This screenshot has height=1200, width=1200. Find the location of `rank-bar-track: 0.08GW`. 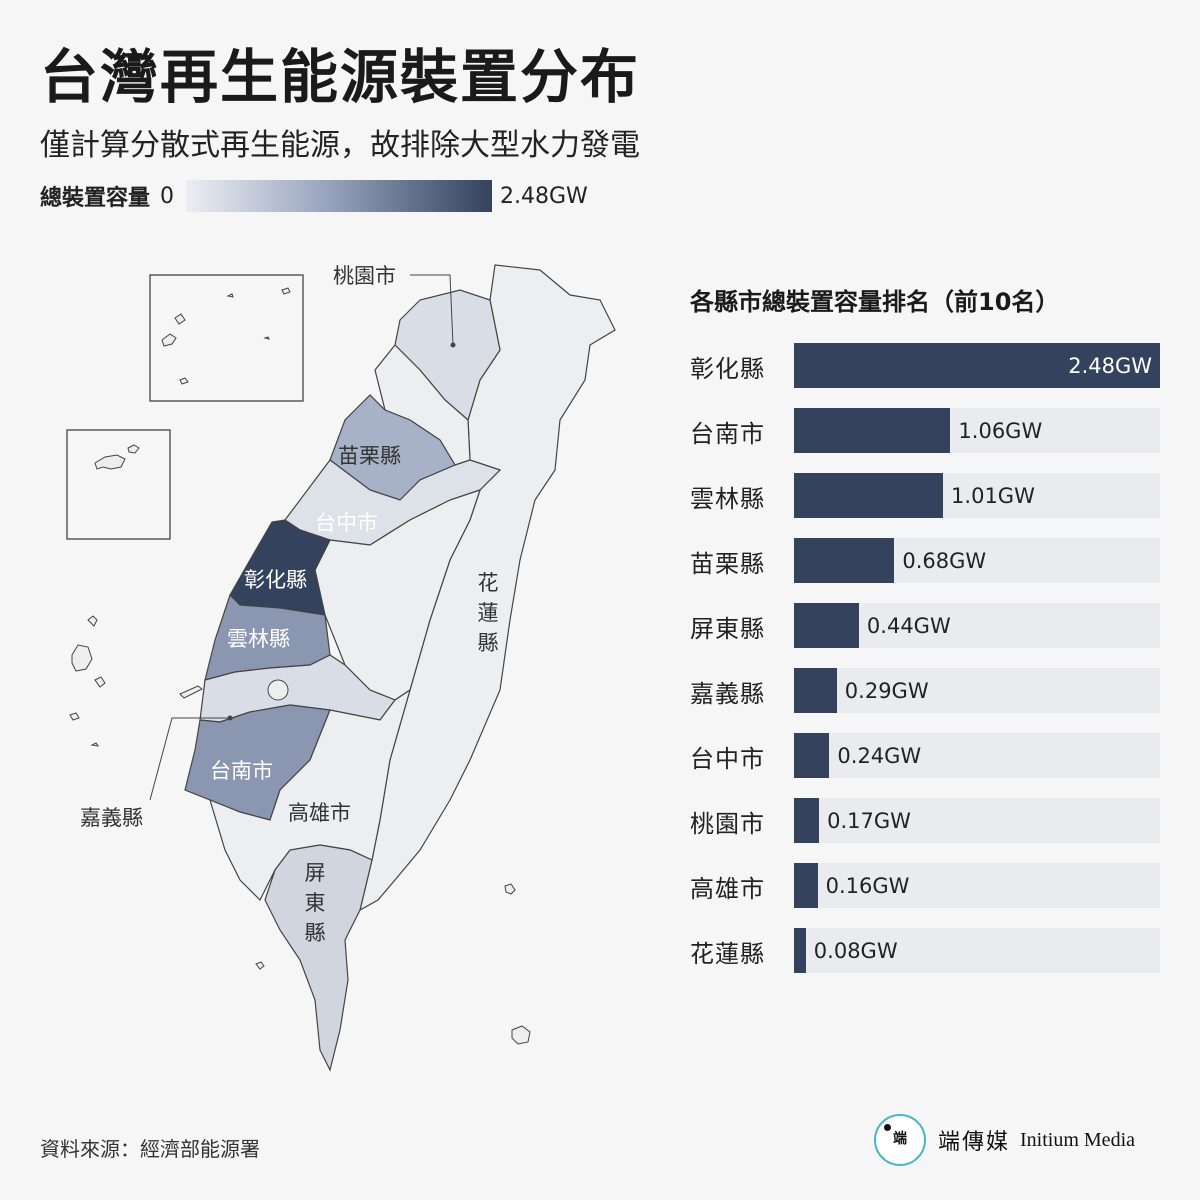

rank-bar-track: 0.08GW is located at coordinates (977, 950).